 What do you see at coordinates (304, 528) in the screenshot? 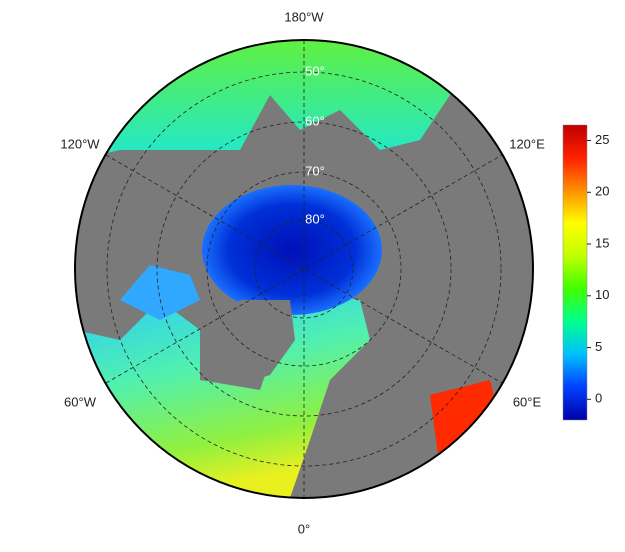
I see `lon-label: 0°` at bounding box center [304, 528].